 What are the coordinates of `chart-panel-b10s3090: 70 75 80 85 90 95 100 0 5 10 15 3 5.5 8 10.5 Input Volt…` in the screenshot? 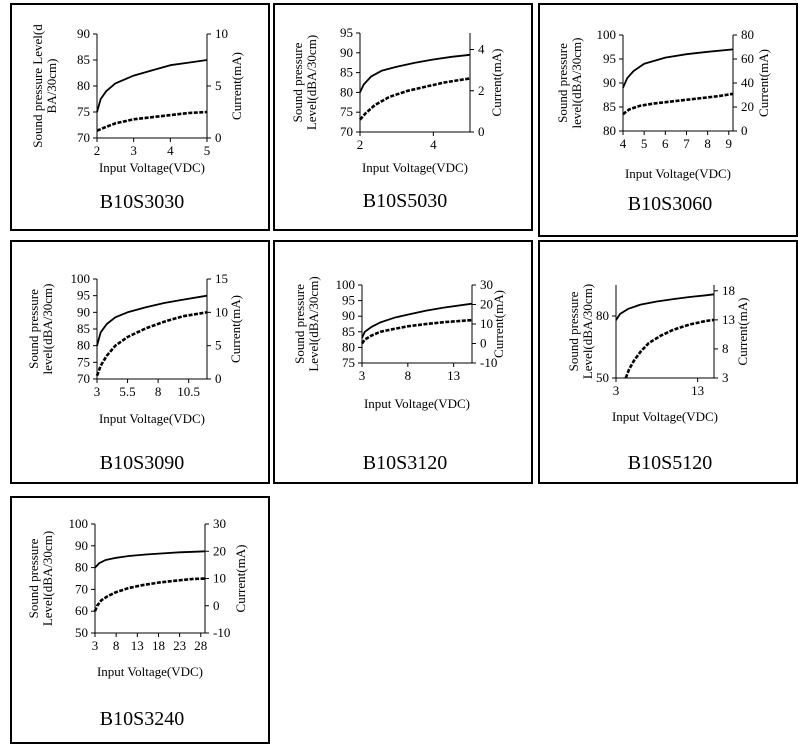 It's located at (140, 362).